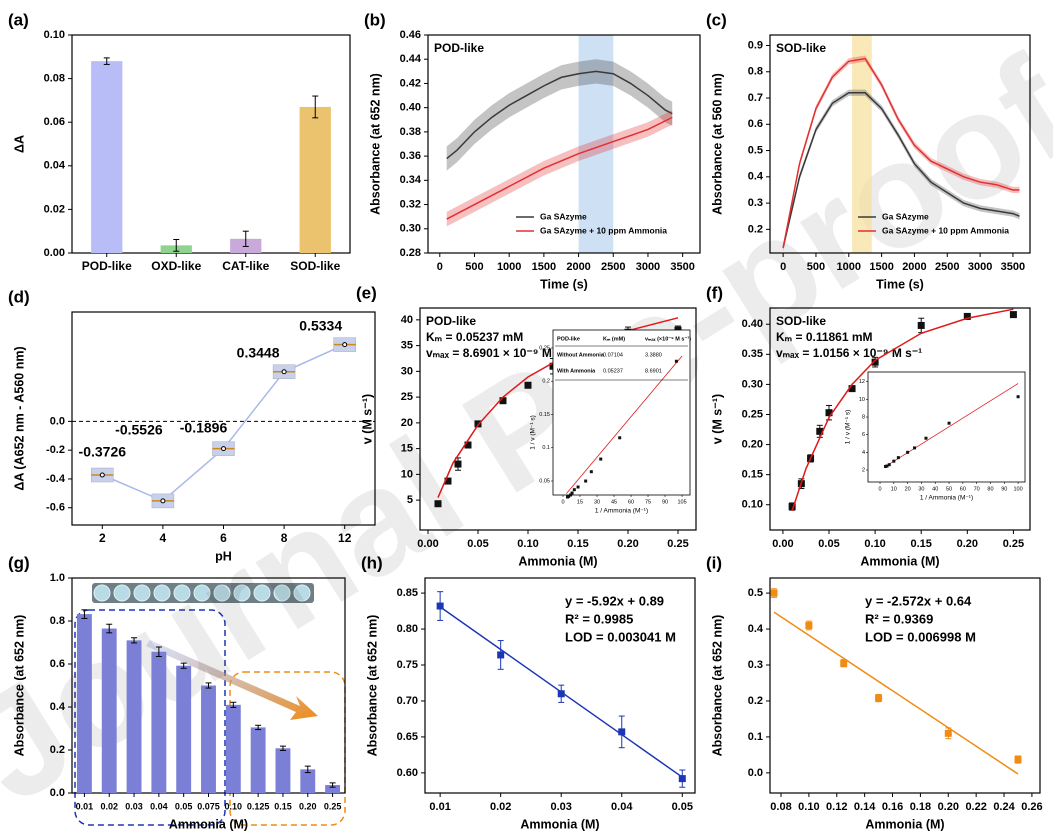  I want to click on x-tick-label: 1000, so click(849, 267).